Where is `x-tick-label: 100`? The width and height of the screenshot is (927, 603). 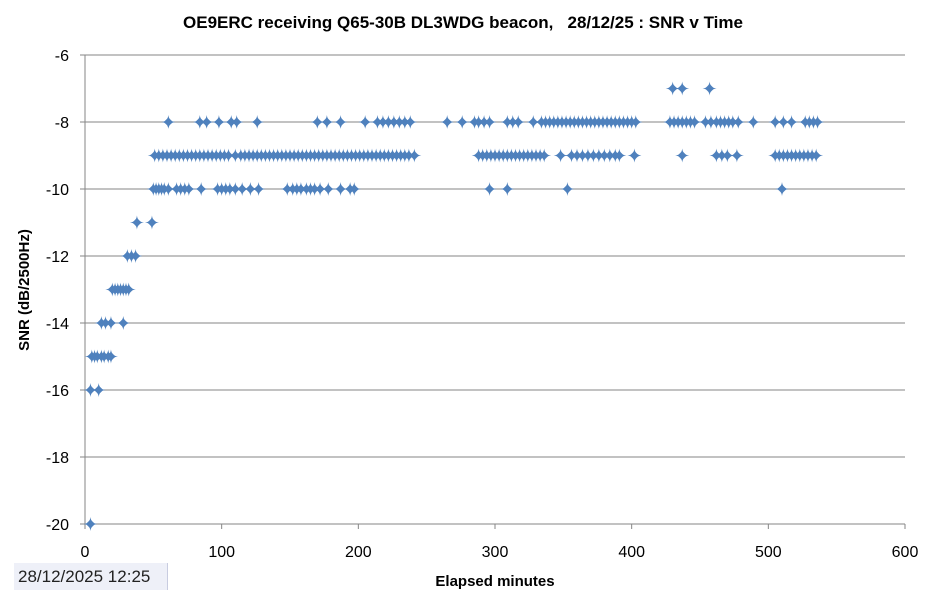 x-tick-label: 100 is located at coordinates (221, 552).